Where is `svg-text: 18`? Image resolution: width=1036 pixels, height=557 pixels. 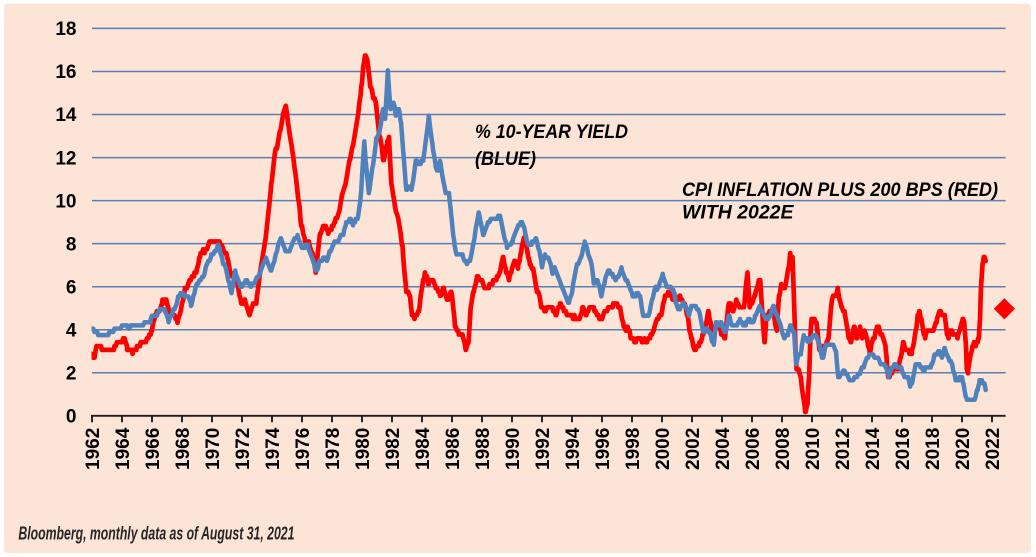
svg-text: 18 is located at coordinates (65, 29).